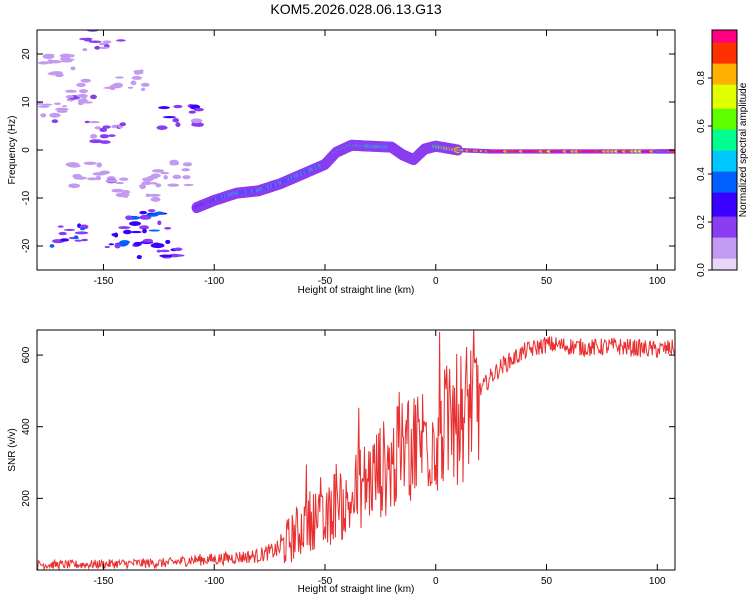 Image resolution: width=750 pixels, height=600 pixels. I want to click on y-tick-label: 600, so click(26, 354).